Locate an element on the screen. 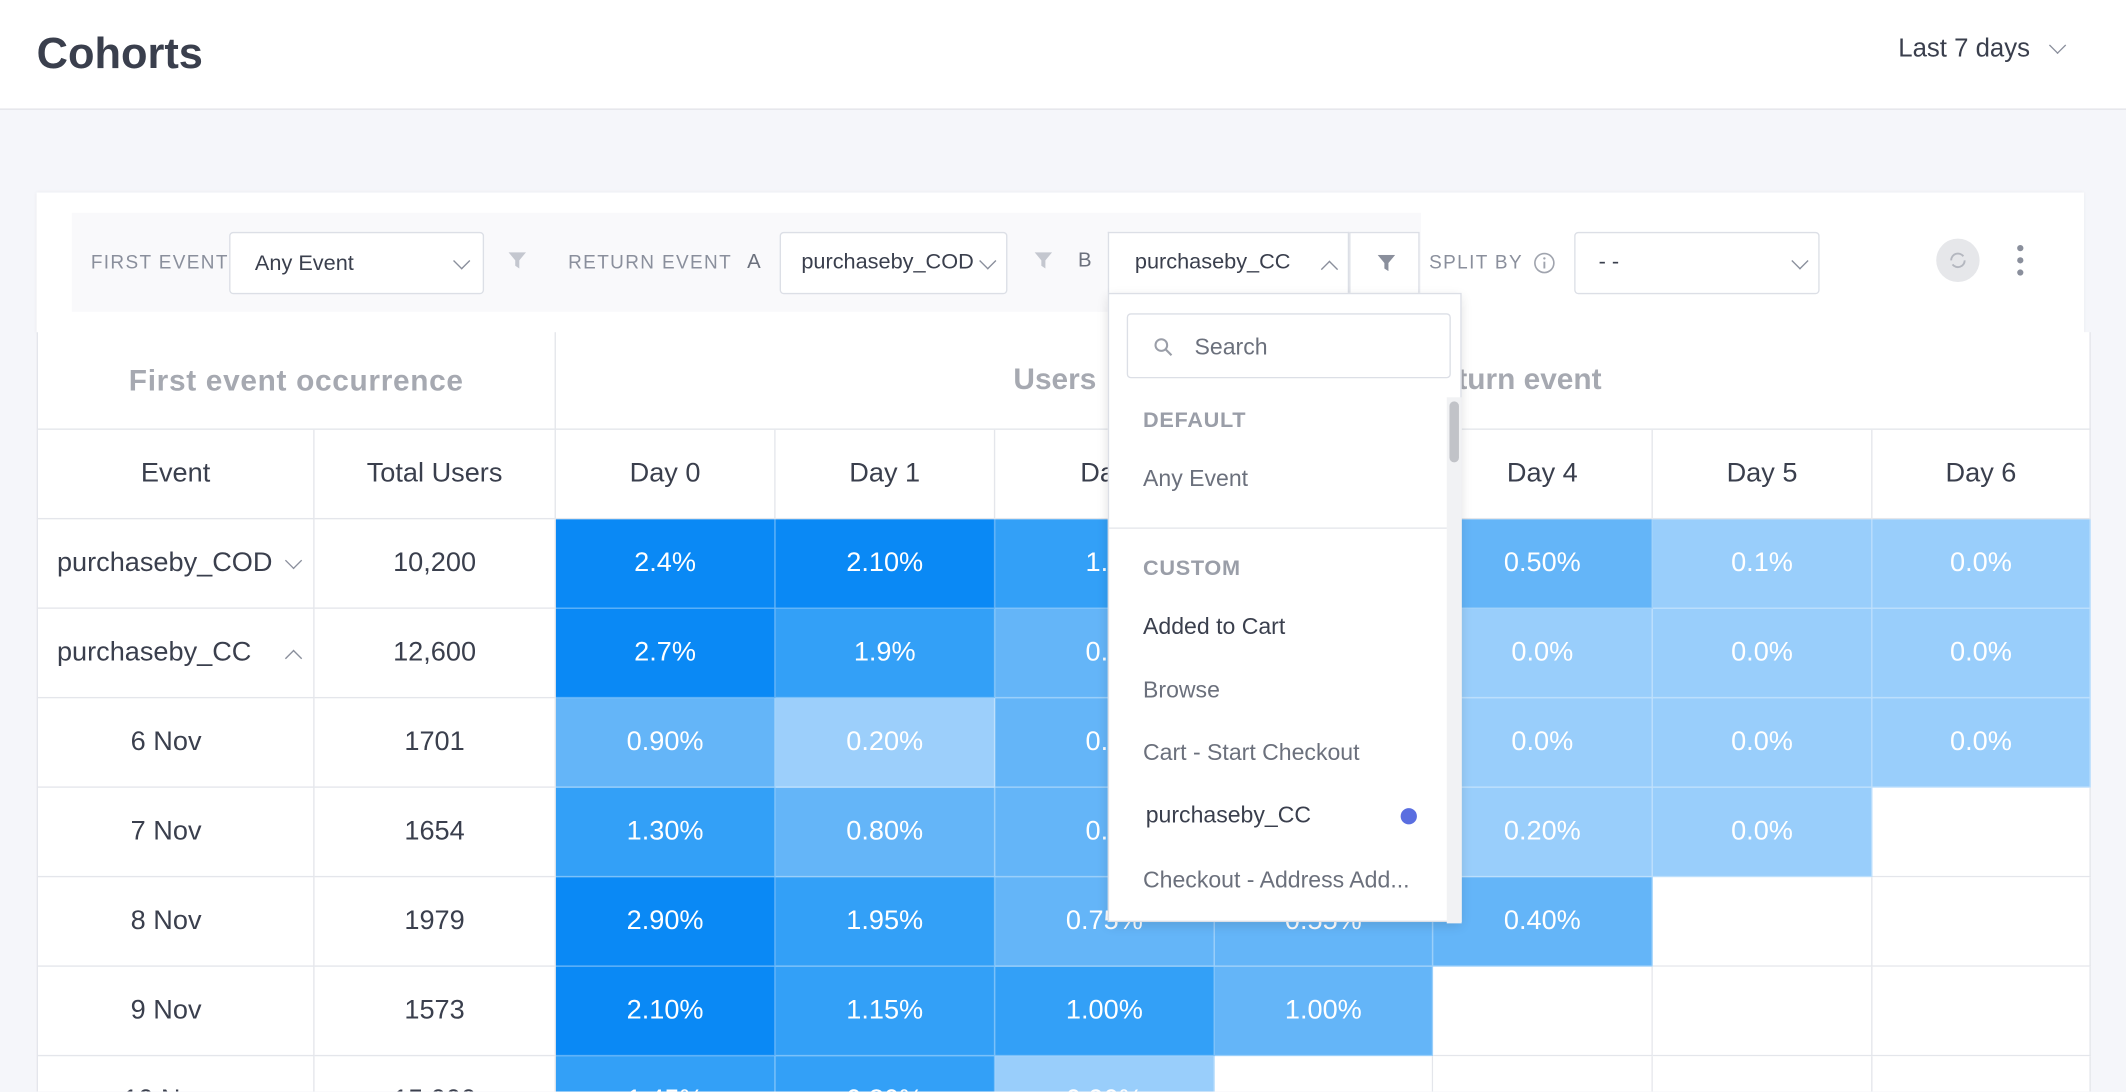  divider is located at coordinates (1278, 528).